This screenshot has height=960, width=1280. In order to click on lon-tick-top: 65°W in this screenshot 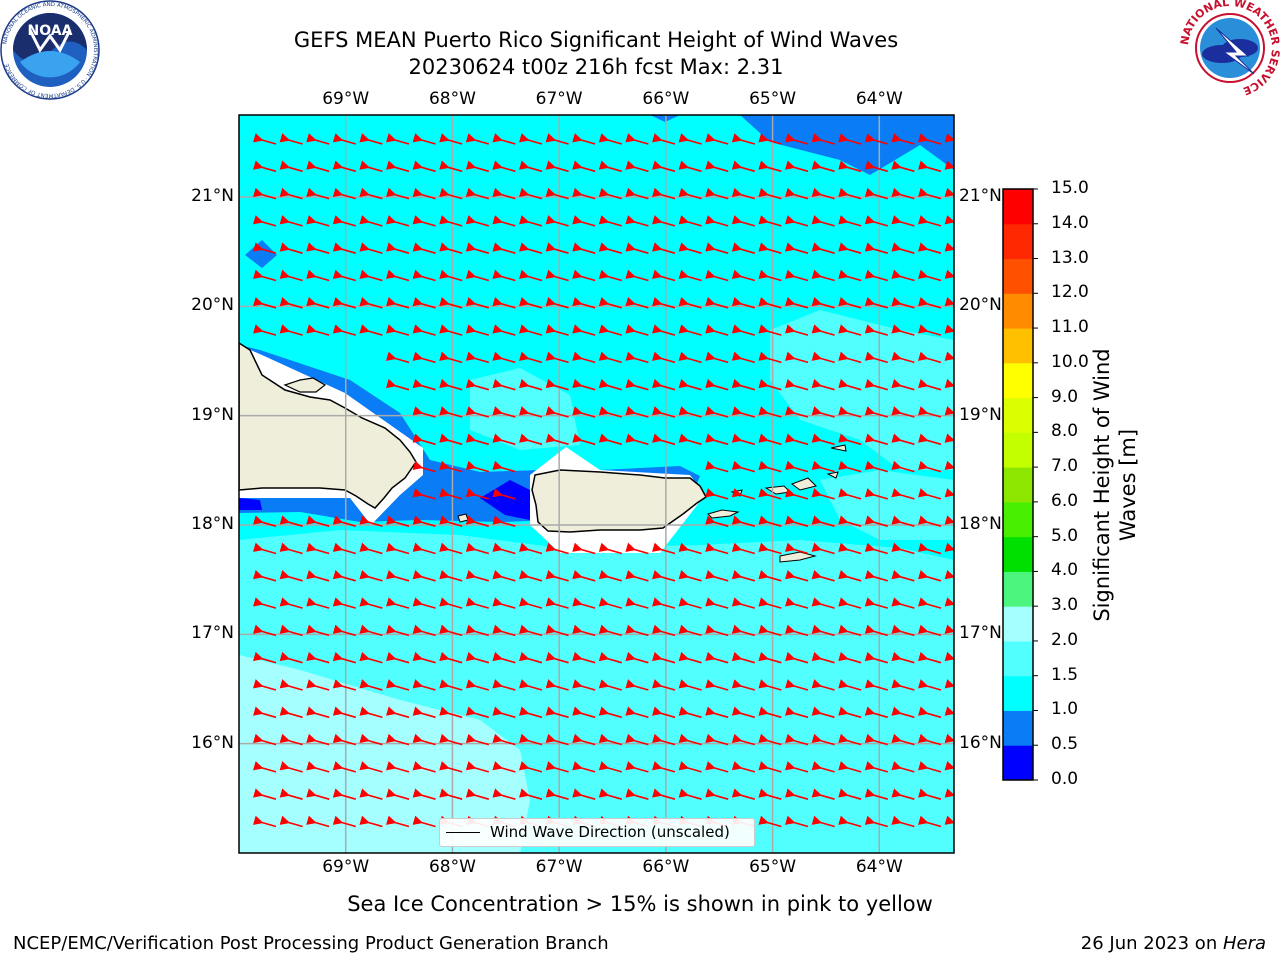, I will do `click(773, 99)`.